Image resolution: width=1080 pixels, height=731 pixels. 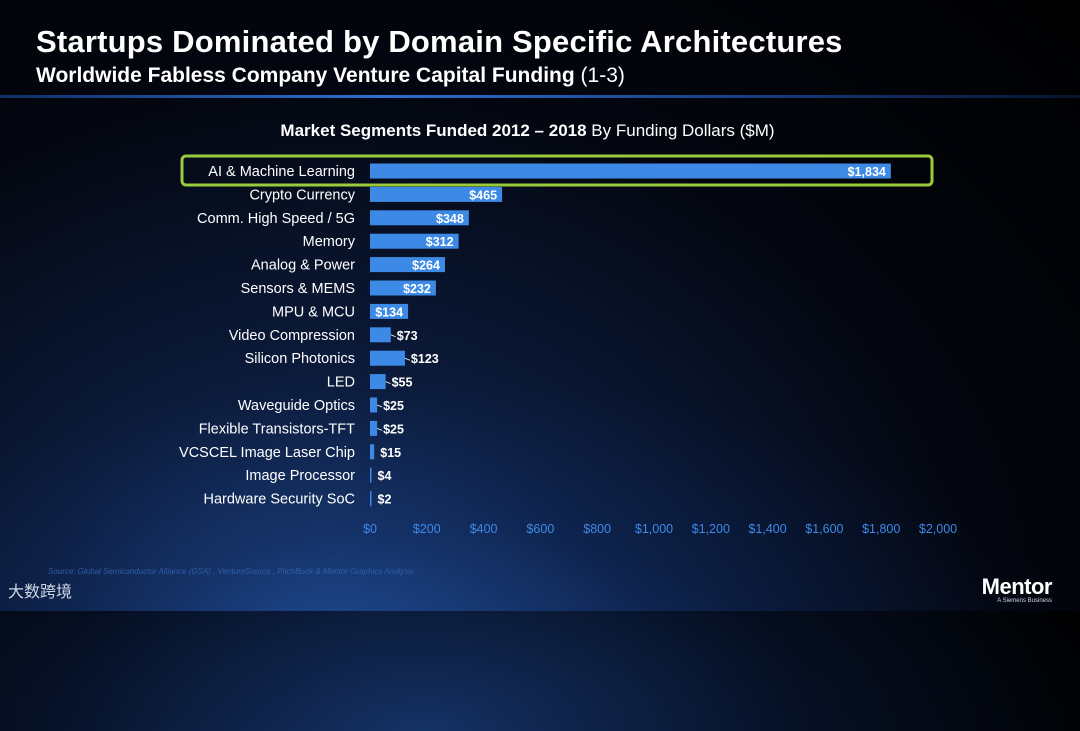 I want to click on category-label: VCSCEL Image Laser Chip, so click(x=267, y=453).